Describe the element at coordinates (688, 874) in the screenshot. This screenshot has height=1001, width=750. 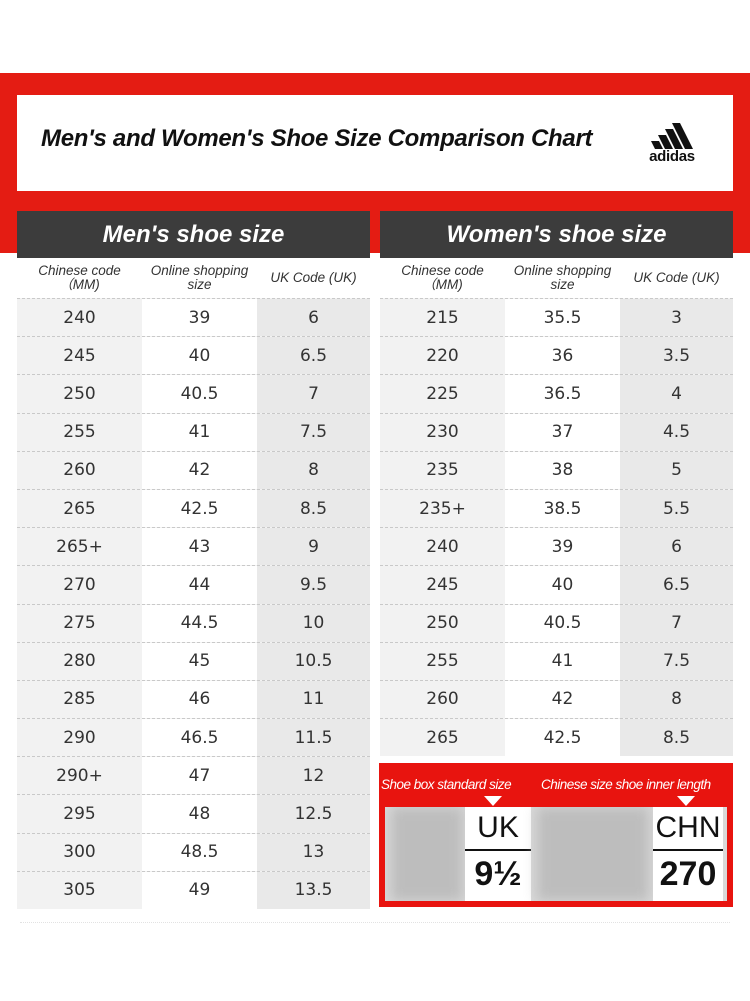
I see `chn-tag-value: 270` at that location.